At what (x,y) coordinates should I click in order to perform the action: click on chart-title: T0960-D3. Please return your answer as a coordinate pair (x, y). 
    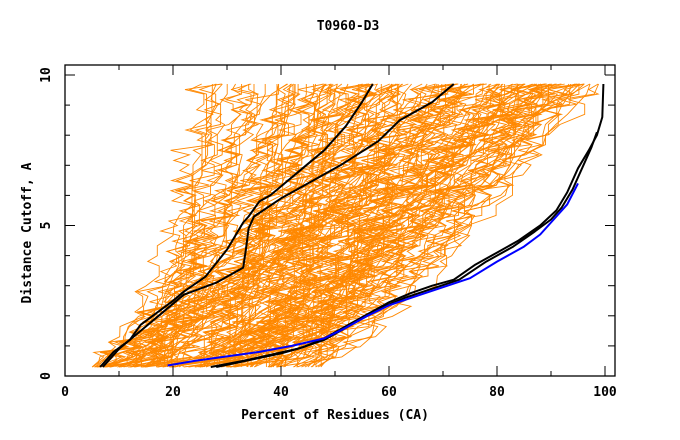
    Looking at the image, I should click on (348, 26).